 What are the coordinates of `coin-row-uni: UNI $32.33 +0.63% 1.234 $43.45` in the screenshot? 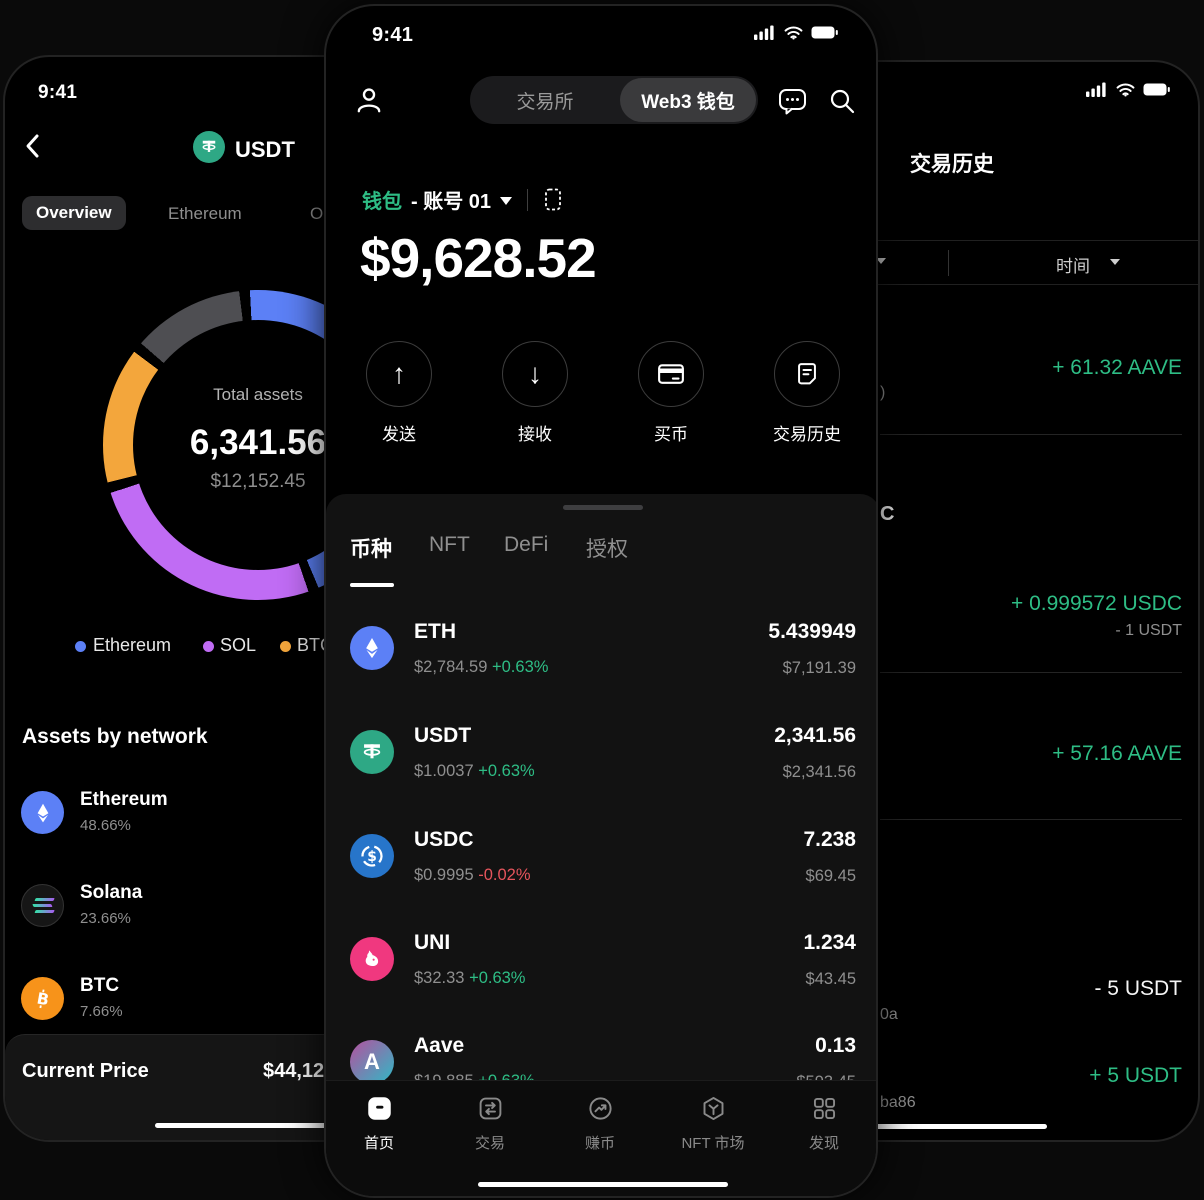 It's located at (601, 959).